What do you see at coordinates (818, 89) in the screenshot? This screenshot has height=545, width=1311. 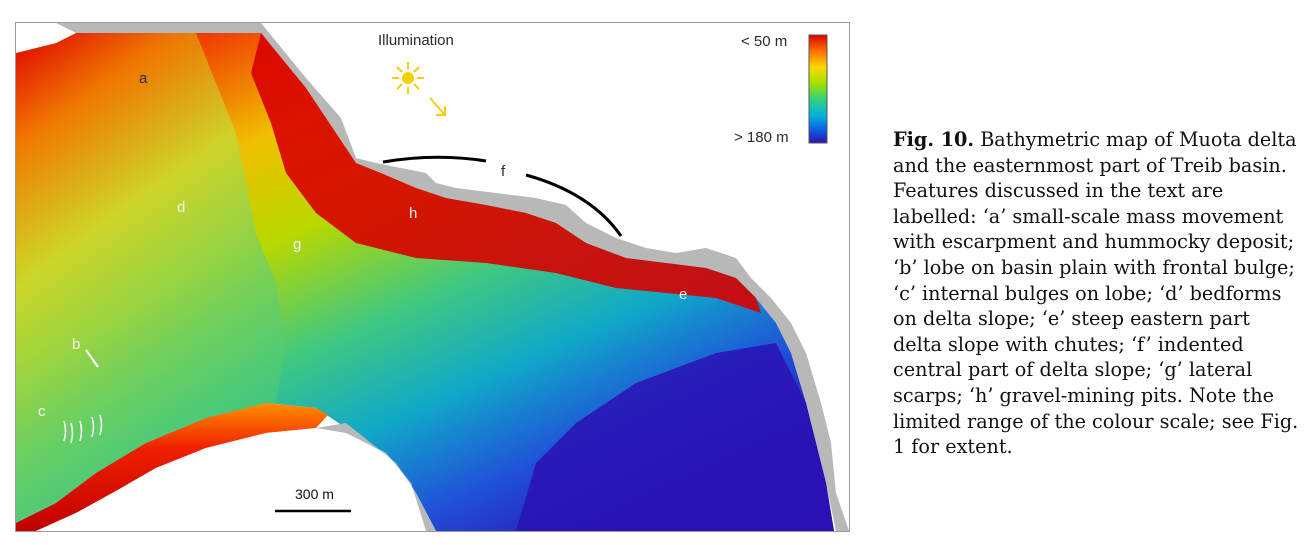 I see `colour-scale-bar` at bounding box center [818, 89].